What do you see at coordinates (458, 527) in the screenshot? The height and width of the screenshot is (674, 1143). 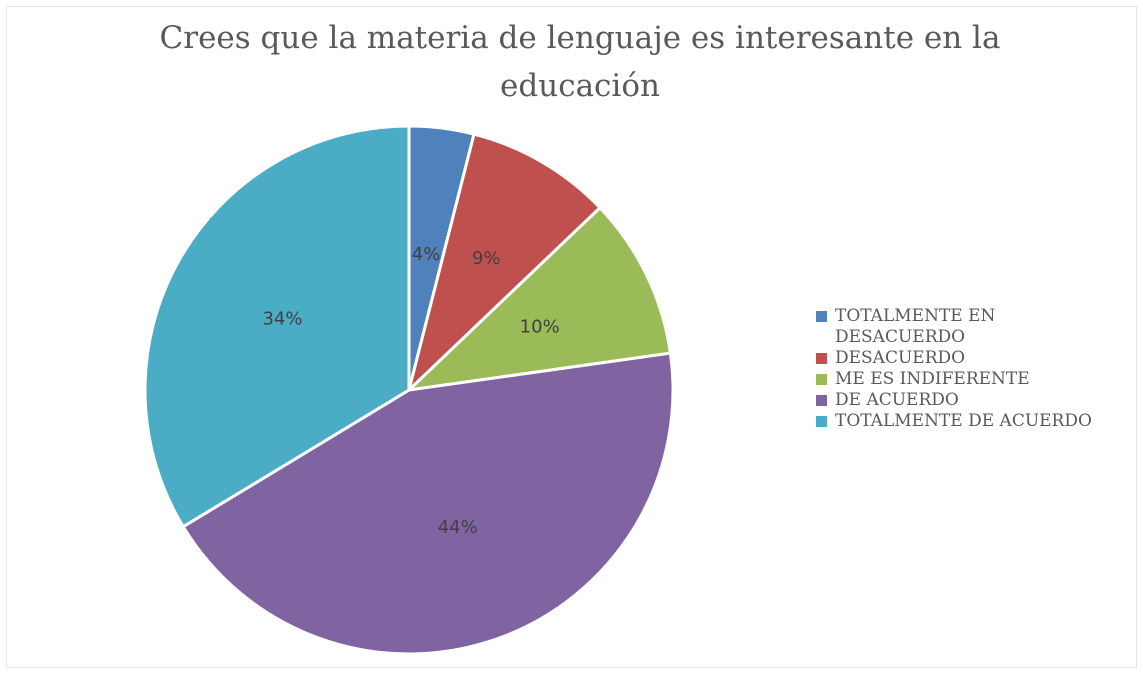 I see `data-label-4: 44%` at bounding box center [458, 527].